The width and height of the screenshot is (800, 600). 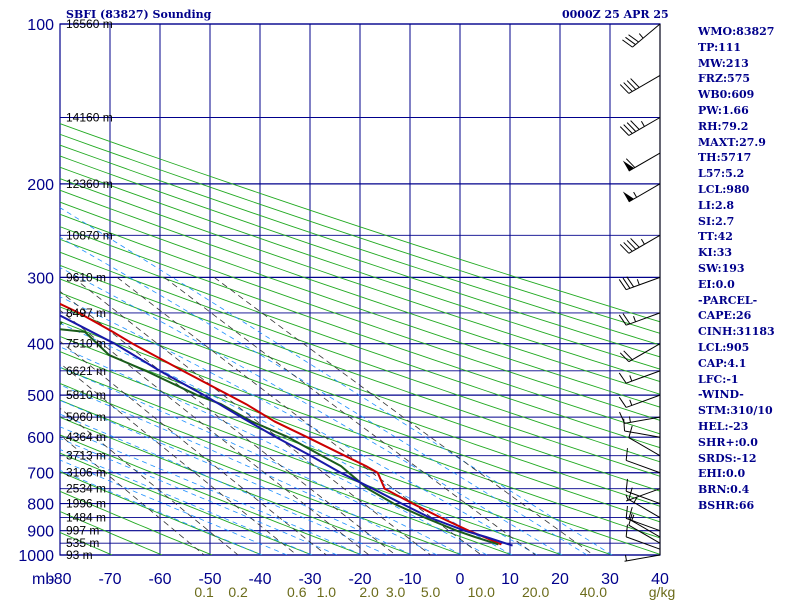 I want to click on height-label: 6621 m, so click(x=86, y=371).